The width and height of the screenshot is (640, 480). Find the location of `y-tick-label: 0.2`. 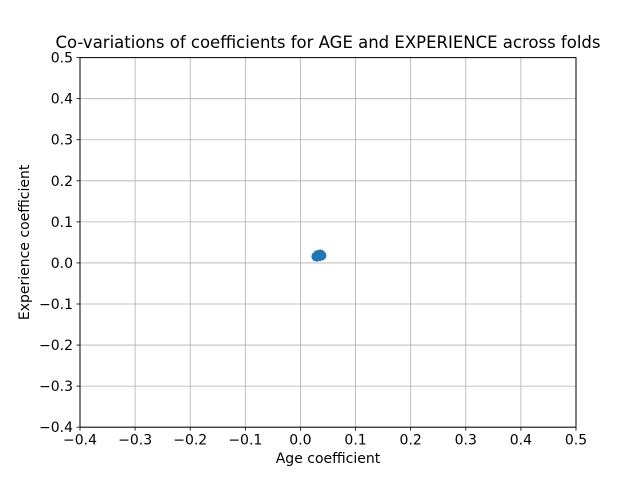

y-tick-label: 0.2 is located at coordinates (62, 182).